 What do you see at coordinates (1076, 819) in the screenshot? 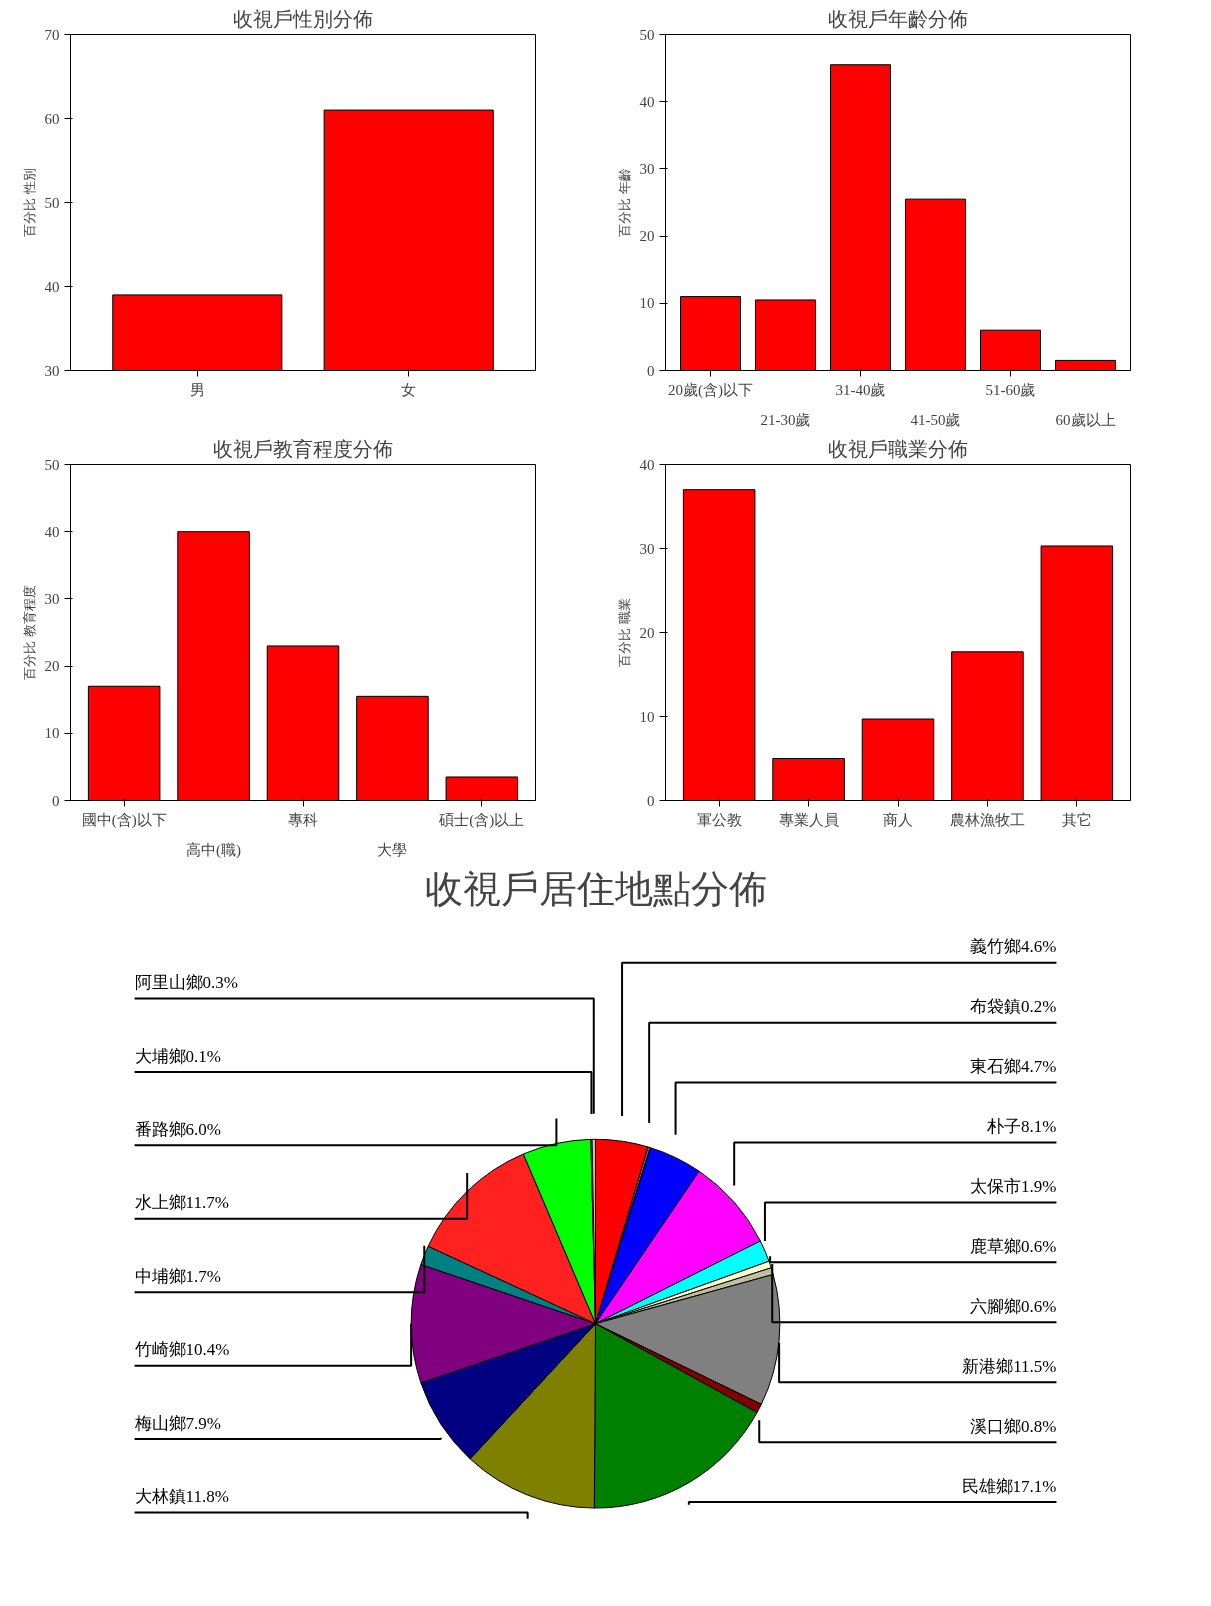
I see `x-tick-label: 其它` at bounding box center [1076, 819].